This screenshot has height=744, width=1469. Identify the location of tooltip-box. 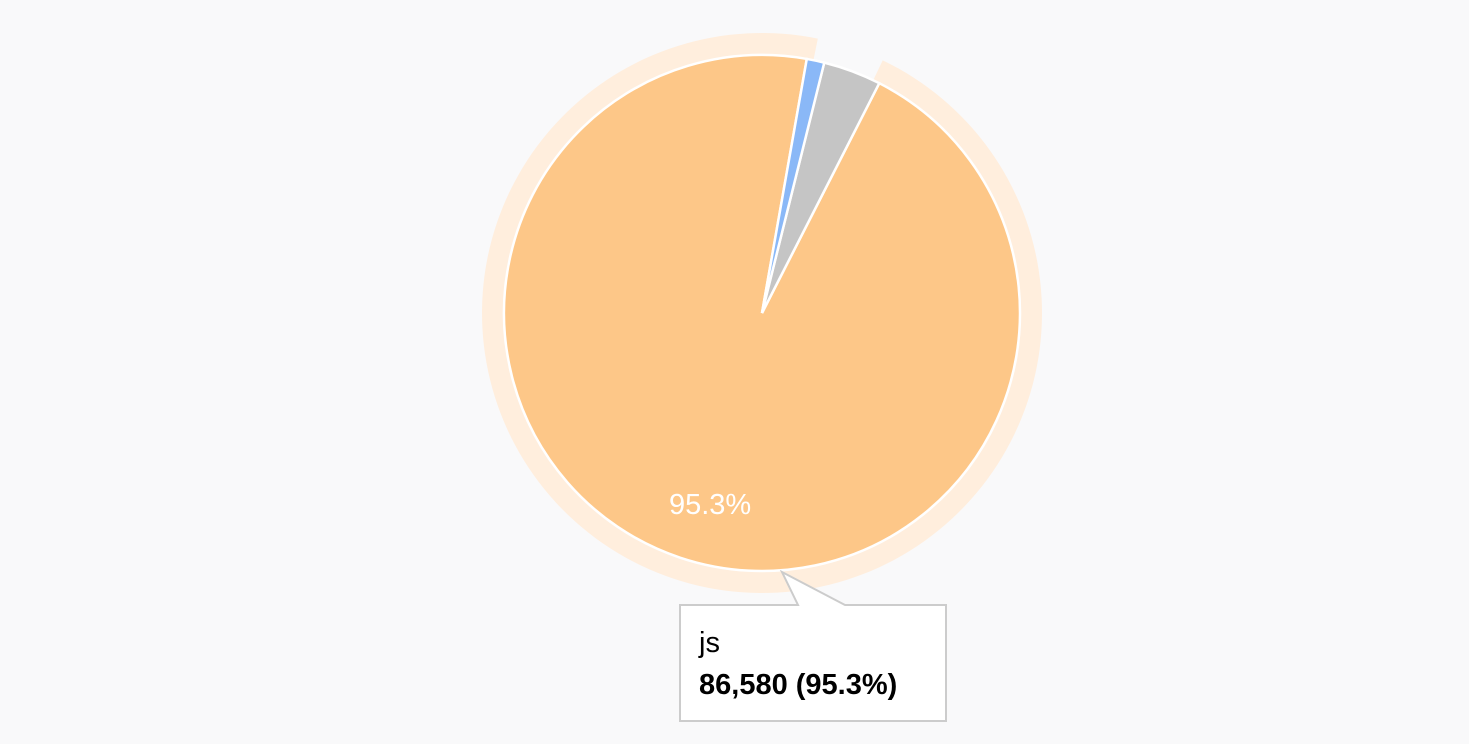
(813, 645).